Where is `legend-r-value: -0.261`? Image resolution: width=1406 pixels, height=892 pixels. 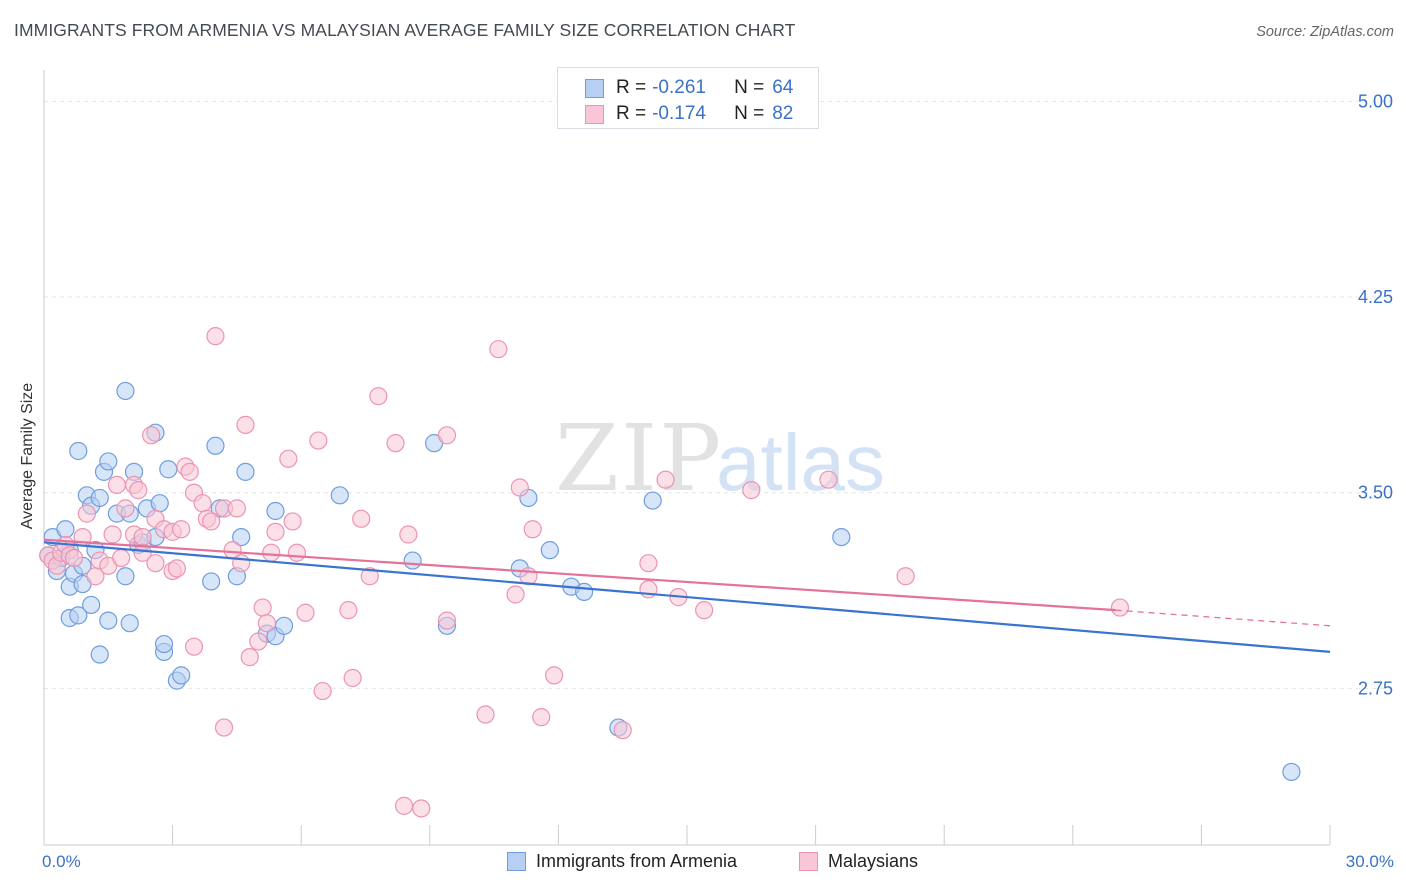 legend-r-value: -0.261 is located at coordinates (679, 87).